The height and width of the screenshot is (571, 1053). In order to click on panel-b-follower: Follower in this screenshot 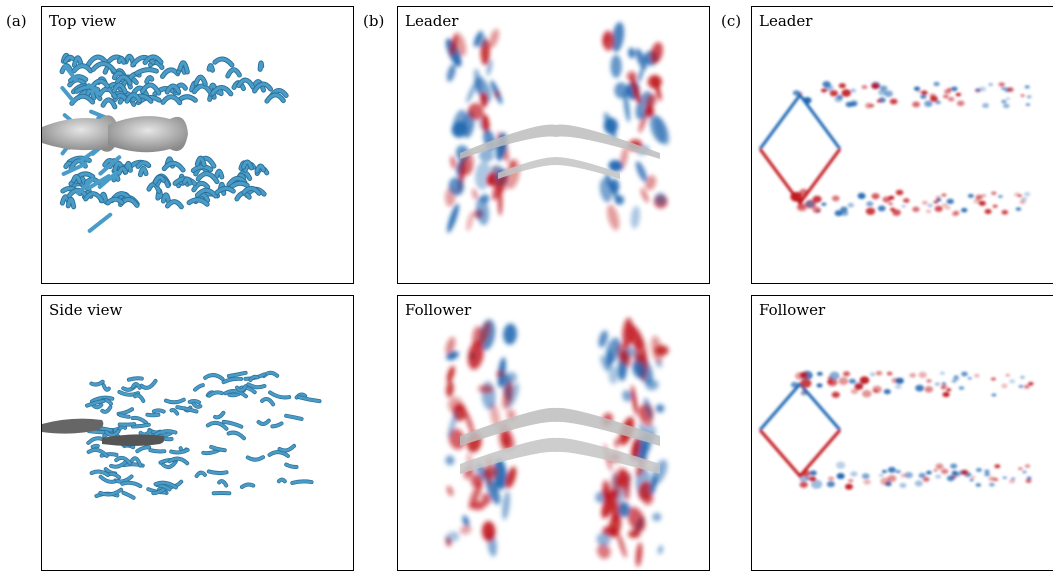, I will do `click(553, 433)`.